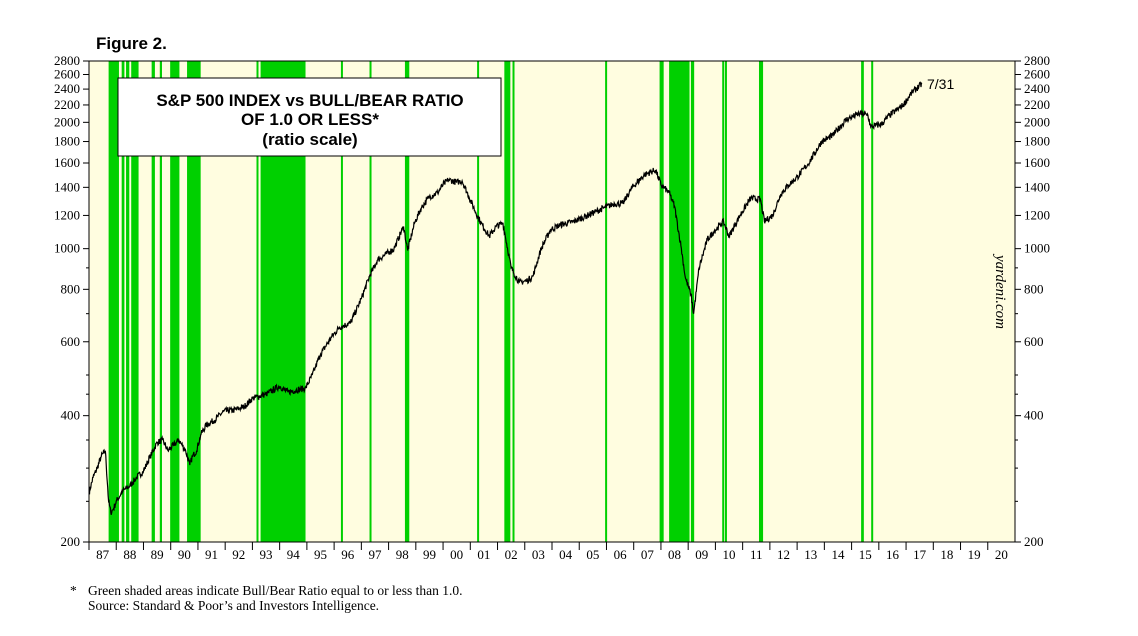  What do you see at coordinates (309, 100) in the screenshot?
I see `chart-title-line-1: S&P 500 INDEX vs BULL/BEAR RATIO` at bounding box center [309, 100].